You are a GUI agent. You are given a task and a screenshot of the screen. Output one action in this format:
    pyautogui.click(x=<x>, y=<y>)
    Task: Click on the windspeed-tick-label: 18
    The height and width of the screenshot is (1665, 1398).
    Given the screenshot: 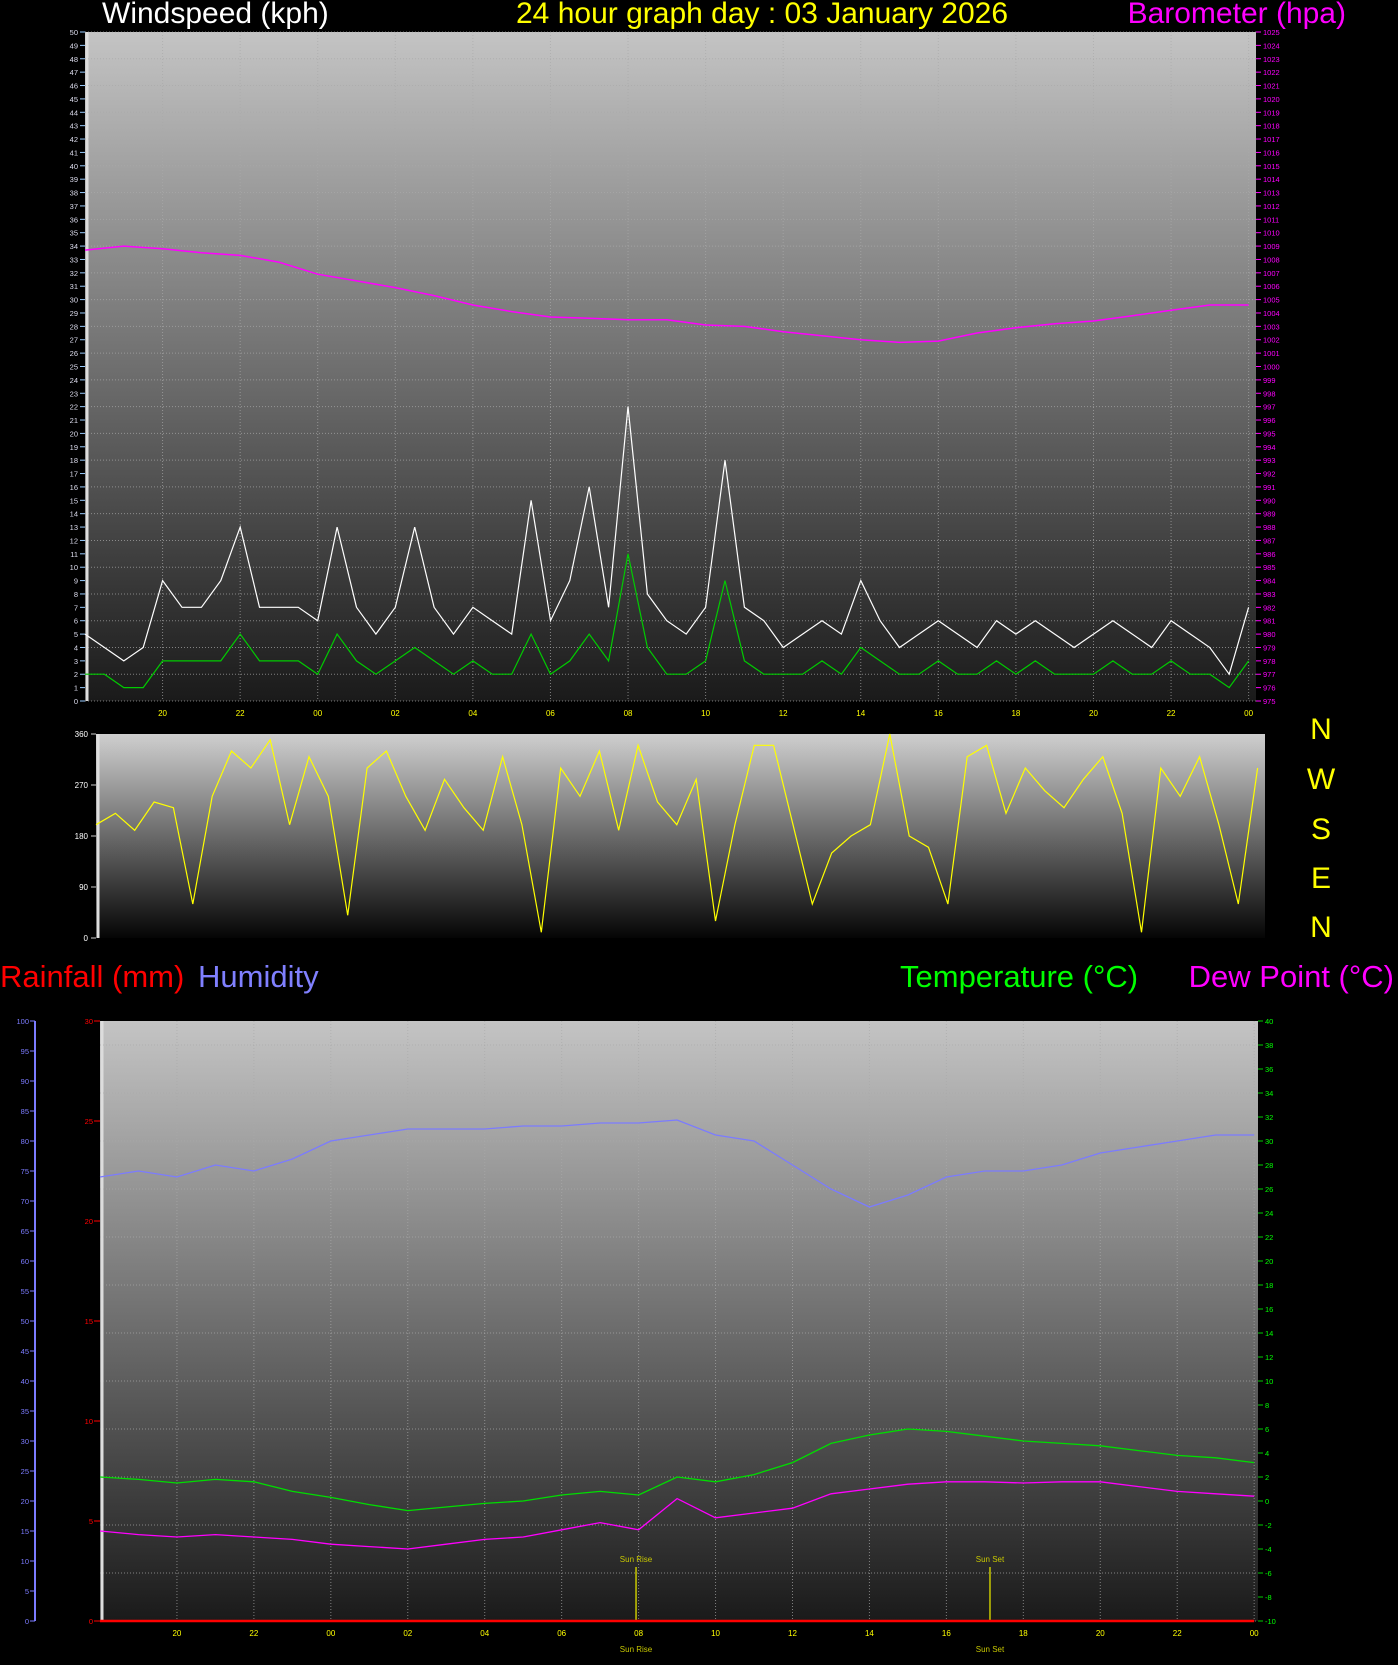 What is the action you would take?
    pyautogui.click(x=74, y=460)
    